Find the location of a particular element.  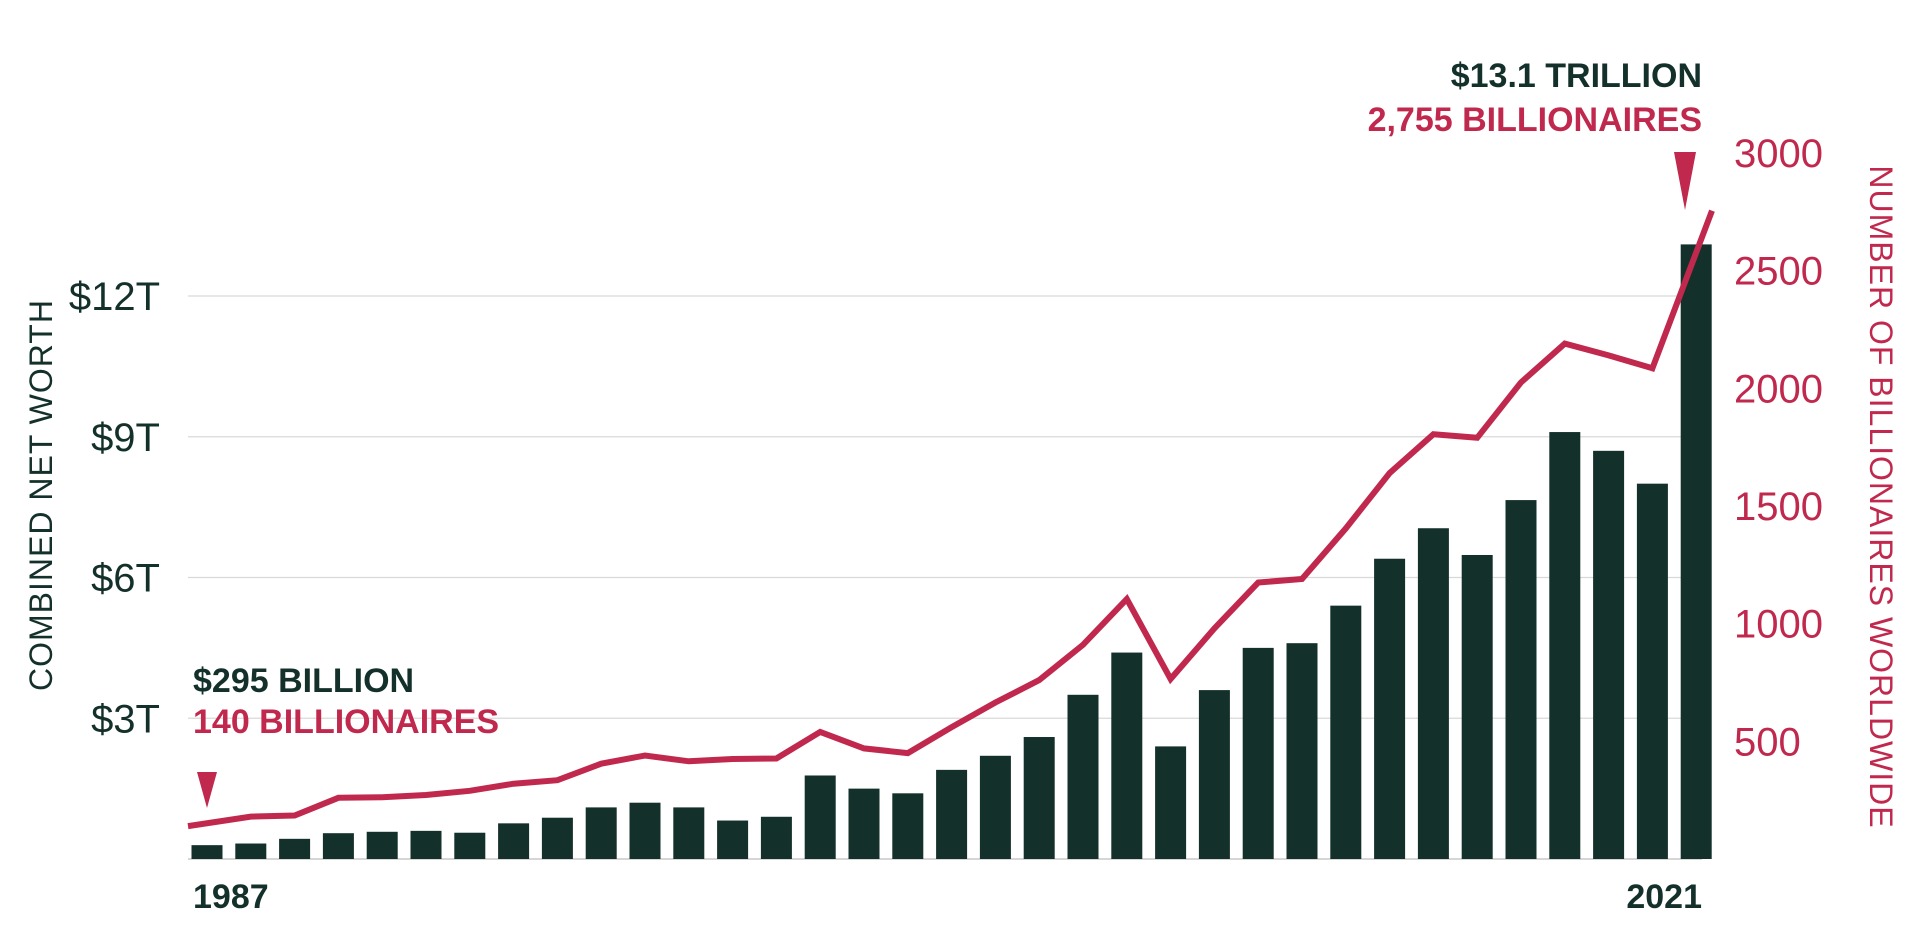

right-axis-title: NUMBER OF BILLIONAIRES WORLDWIDE is located at coordinates (1881, 496).